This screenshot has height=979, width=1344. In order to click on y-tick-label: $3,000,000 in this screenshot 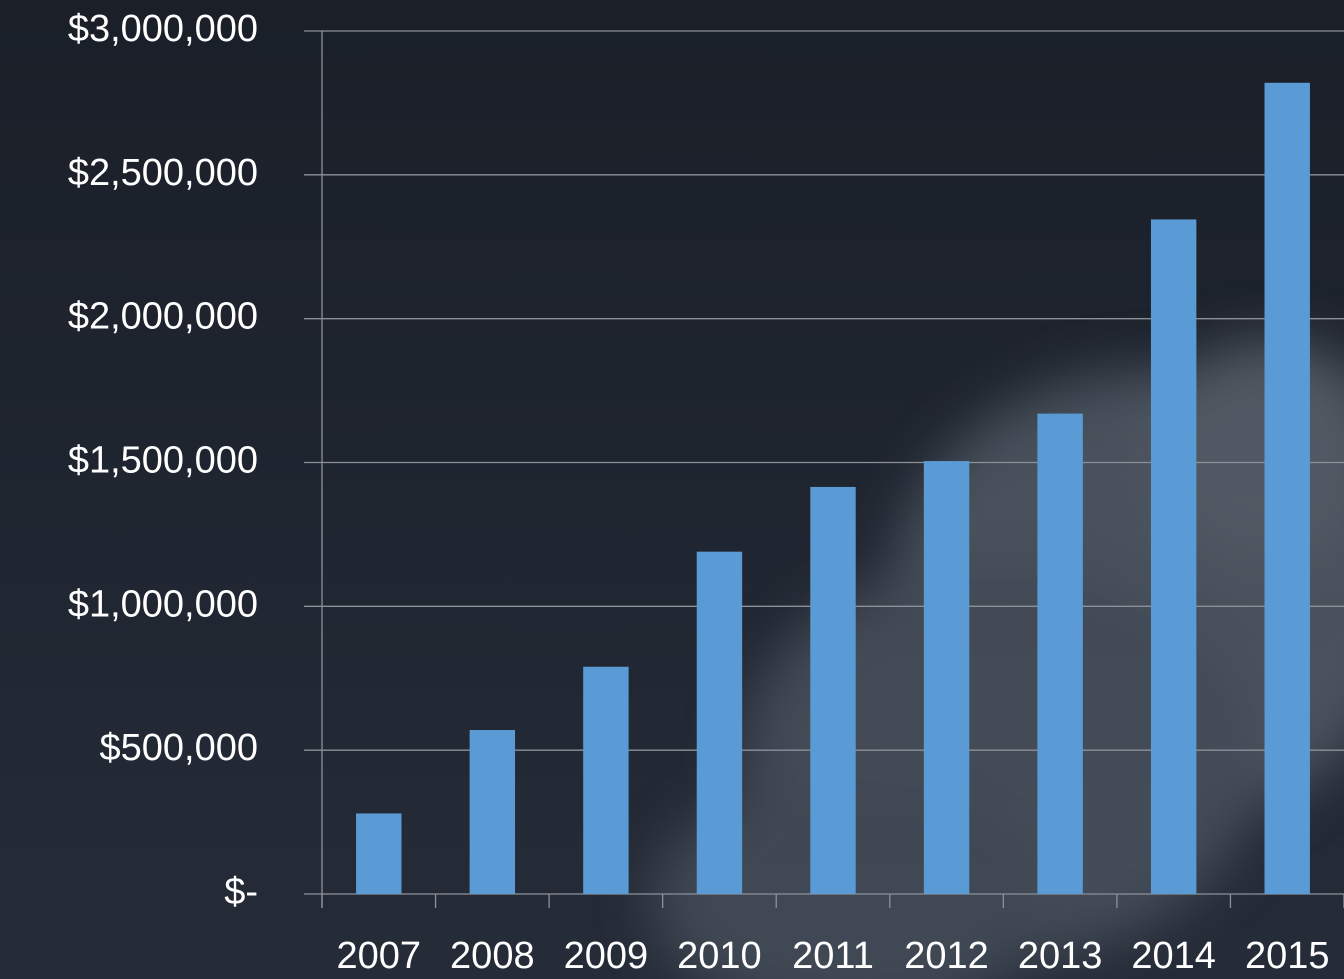, I will do `click(163, 29)`.